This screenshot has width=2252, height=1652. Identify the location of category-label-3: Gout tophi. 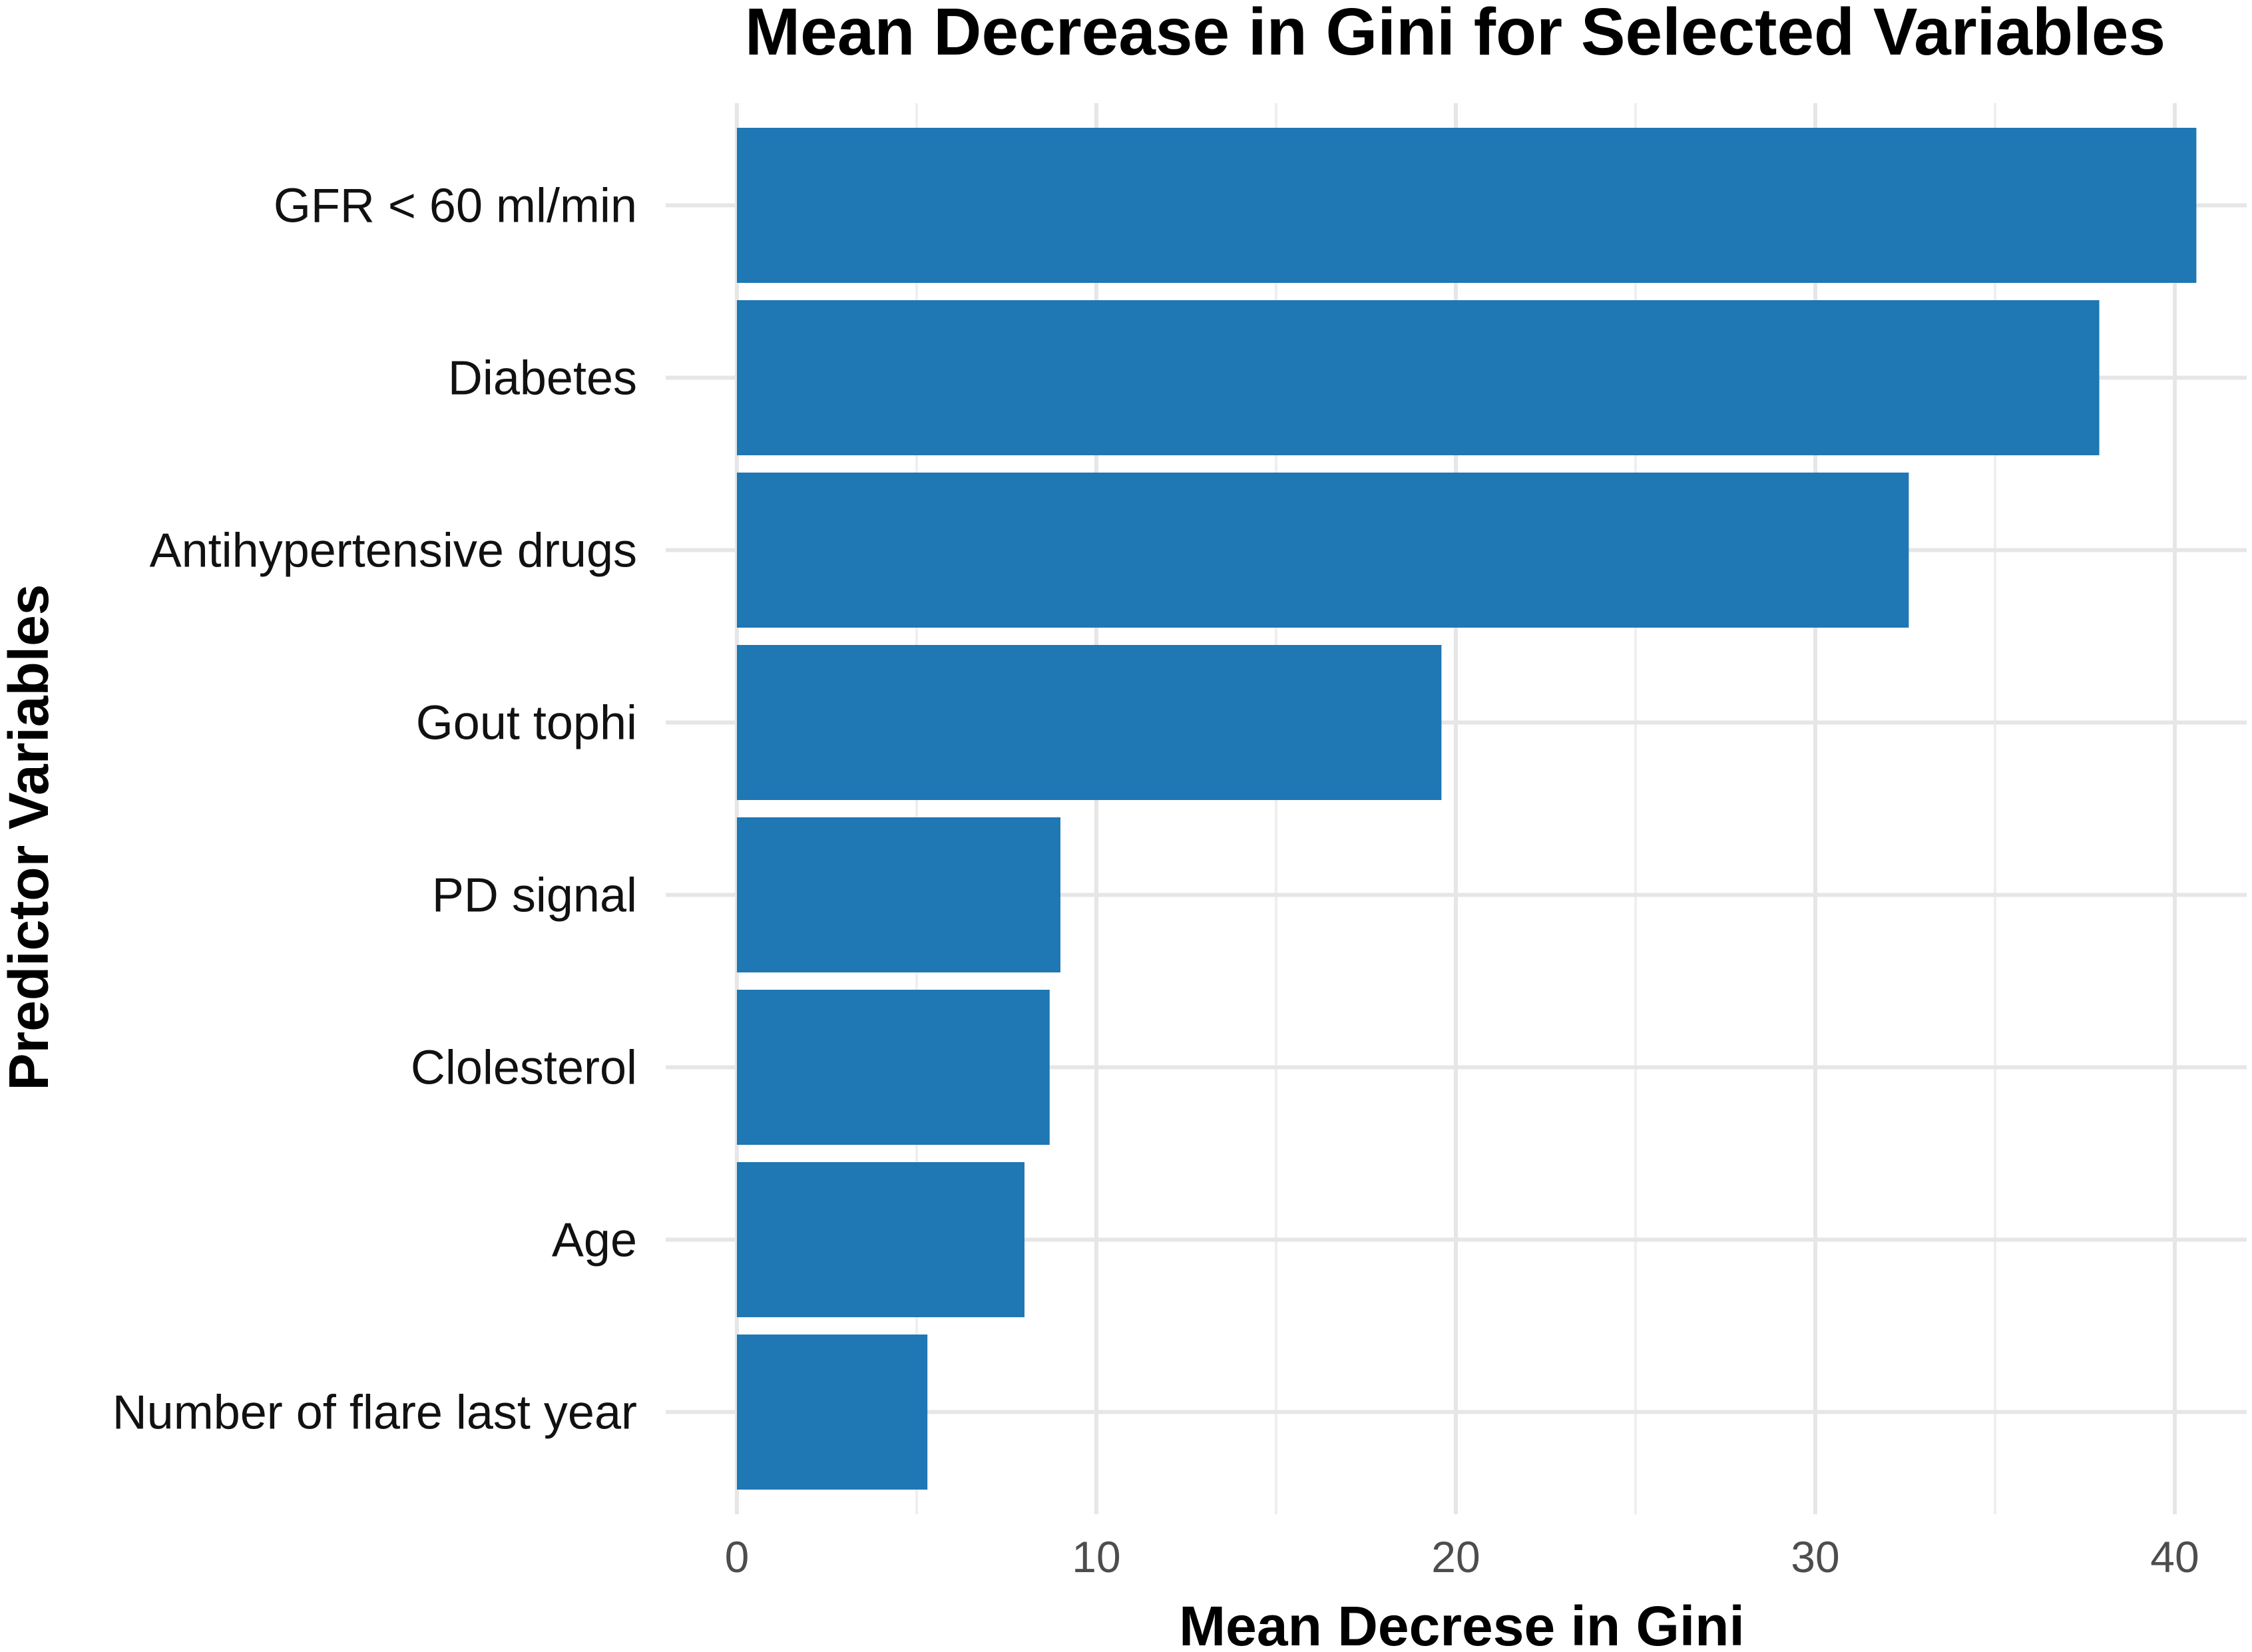
(526, 723).